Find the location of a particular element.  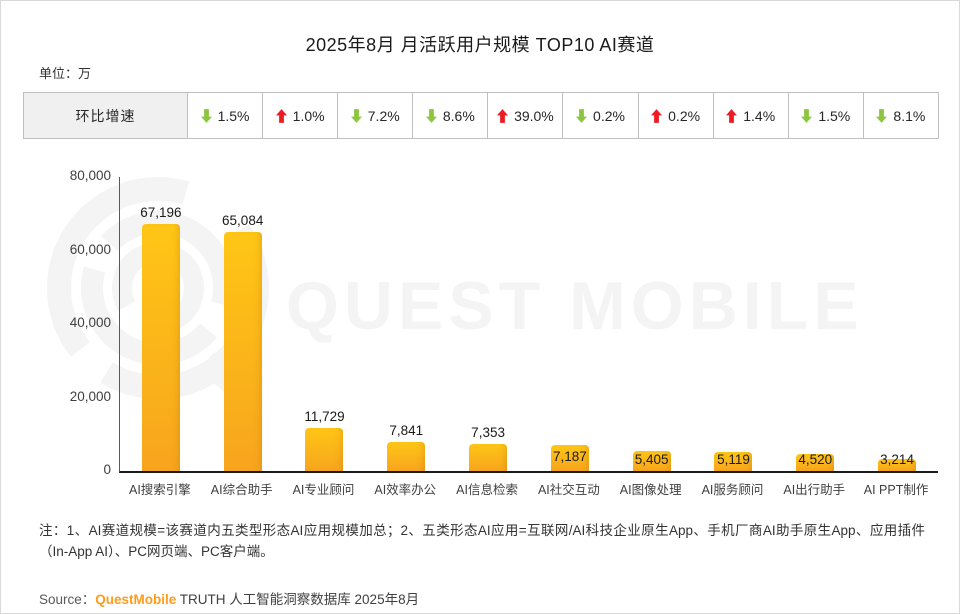

bar-slot: 11,729 is located at coordinates (325, 324).